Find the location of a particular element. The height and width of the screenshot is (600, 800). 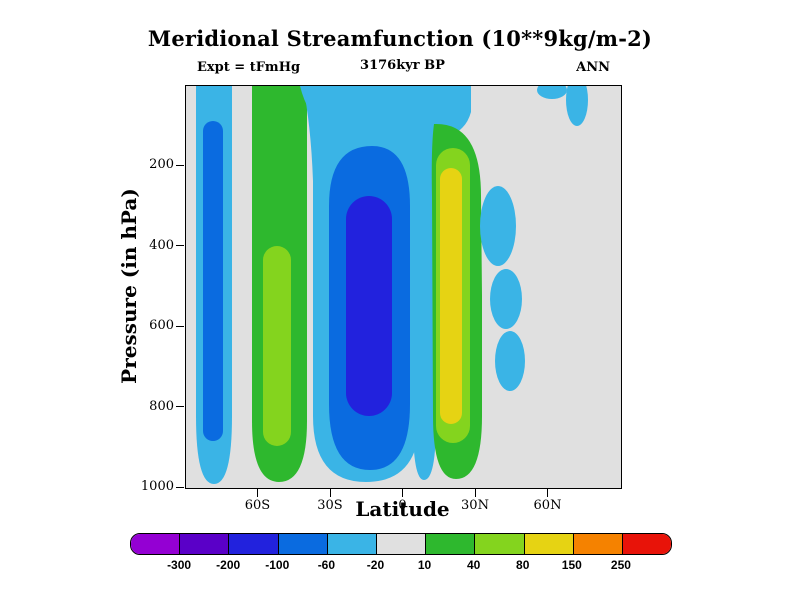

southern-polar-band-core is located at coordinates (213, 281).